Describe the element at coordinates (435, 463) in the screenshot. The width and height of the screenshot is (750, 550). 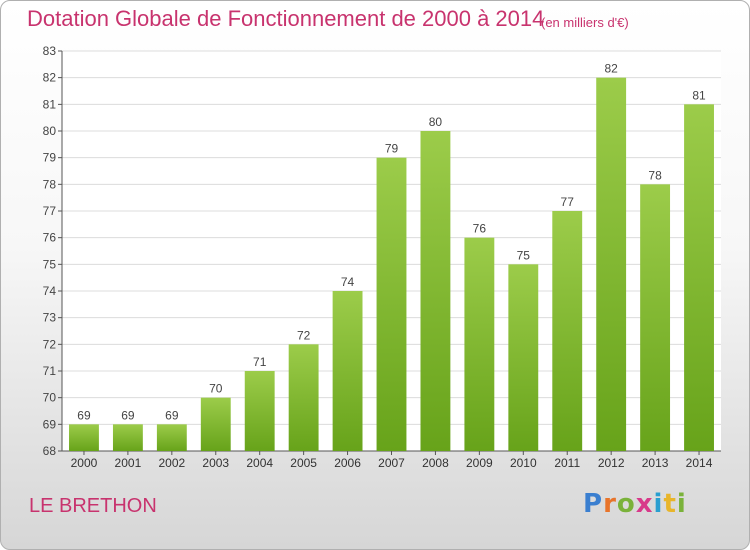
I see `x-tick-label: 2008` at that location.